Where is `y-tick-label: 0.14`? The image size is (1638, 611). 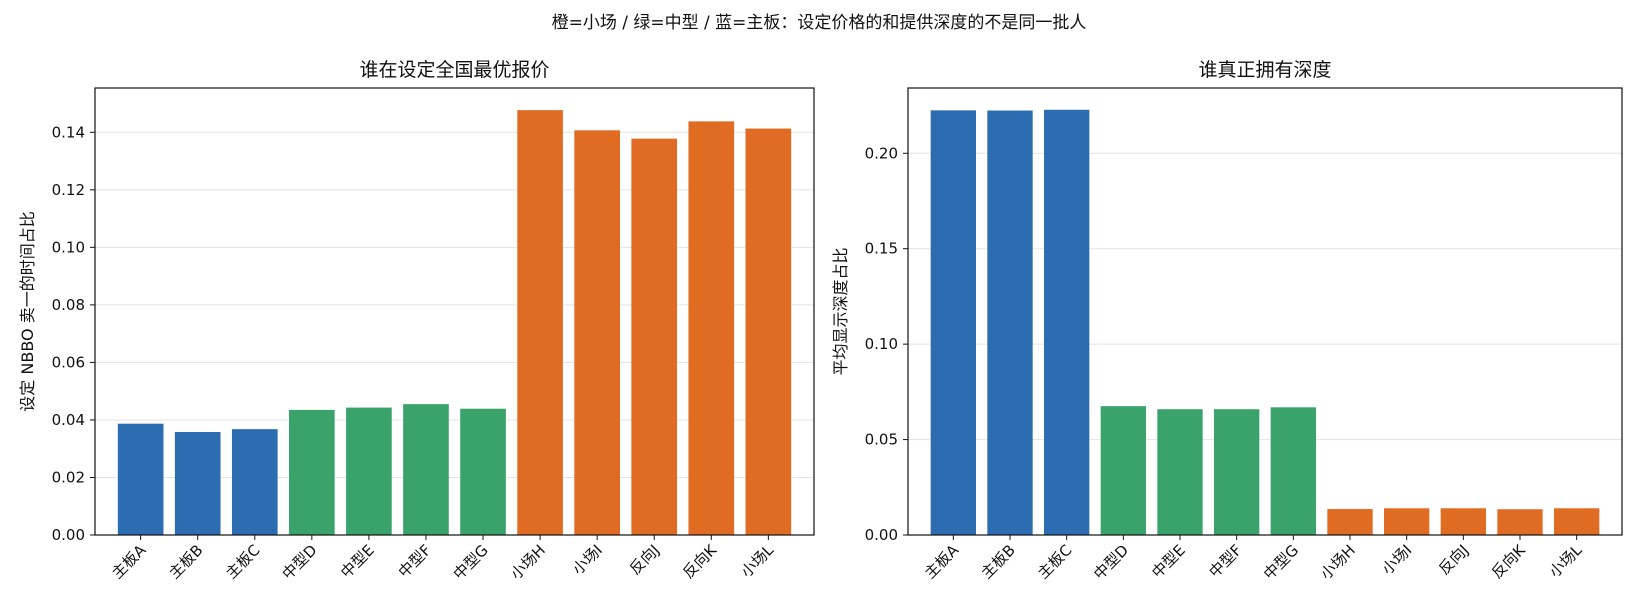 y-tick-label: 0.14 is located at coordinates (68, 132).